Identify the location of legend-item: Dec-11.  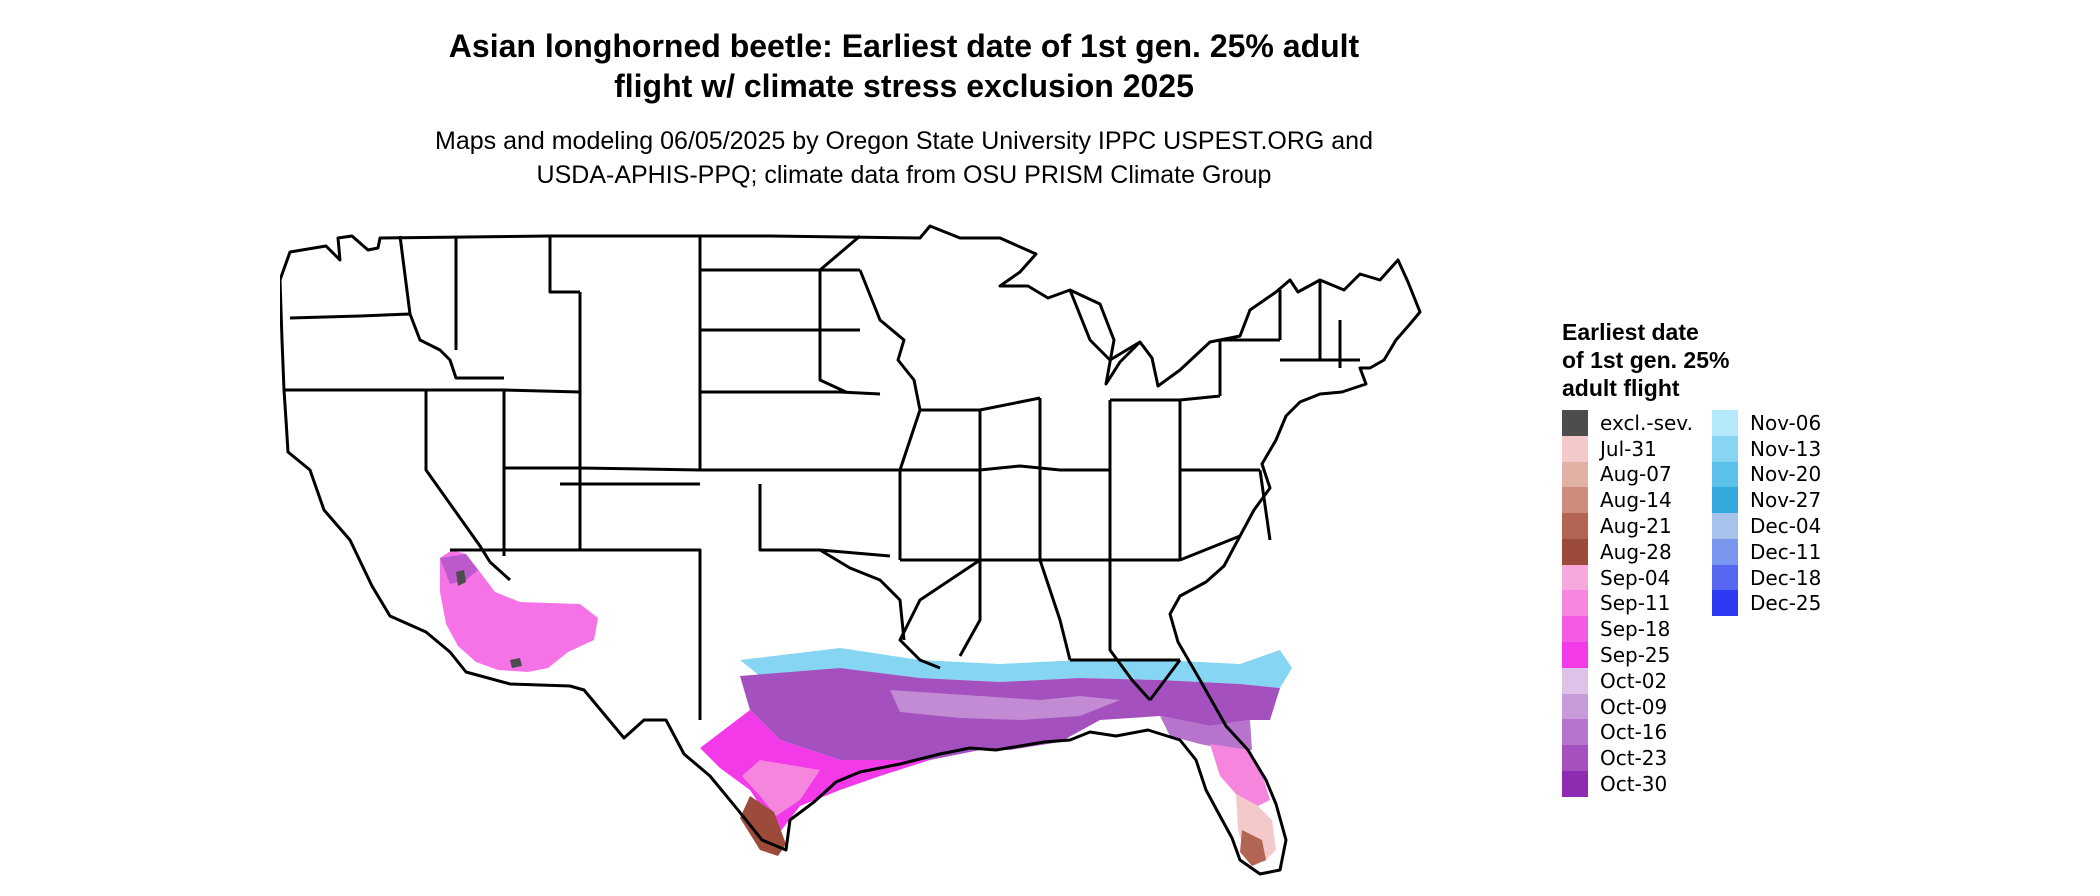
(1787, 551).